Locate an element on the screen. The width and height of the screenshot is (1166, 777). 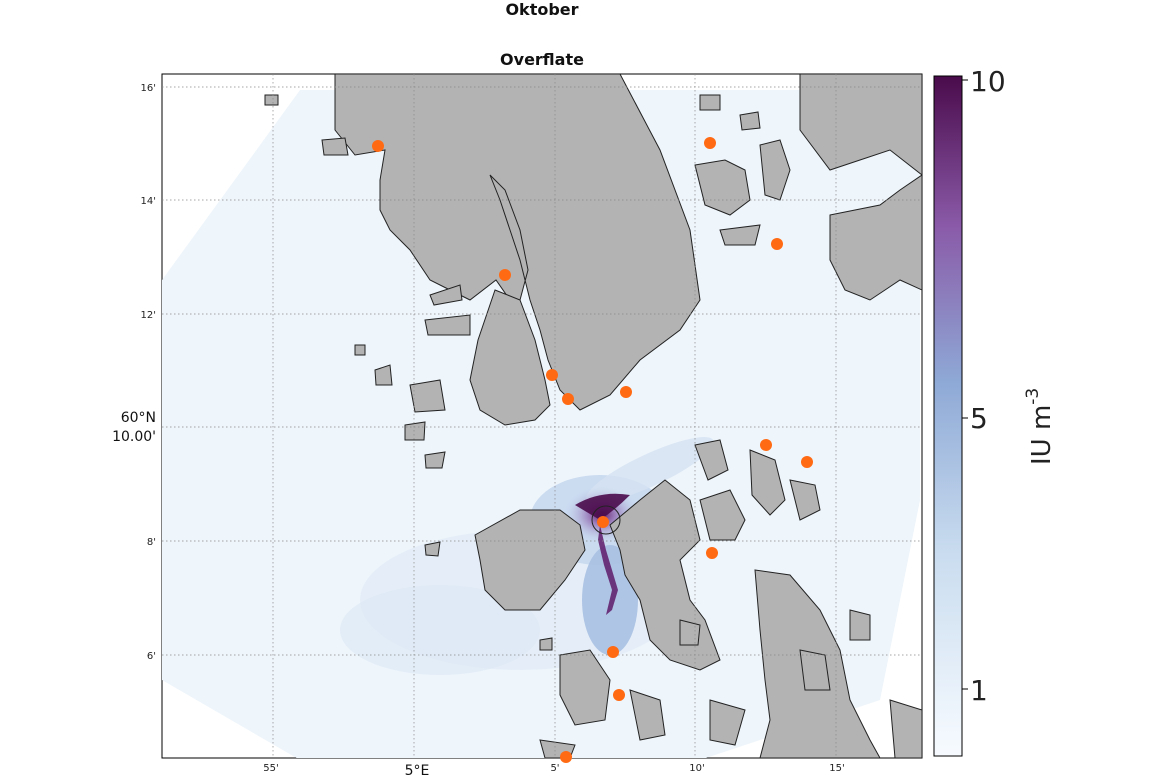
lon-tick-15: 15' is located at coordinates (836, 768).